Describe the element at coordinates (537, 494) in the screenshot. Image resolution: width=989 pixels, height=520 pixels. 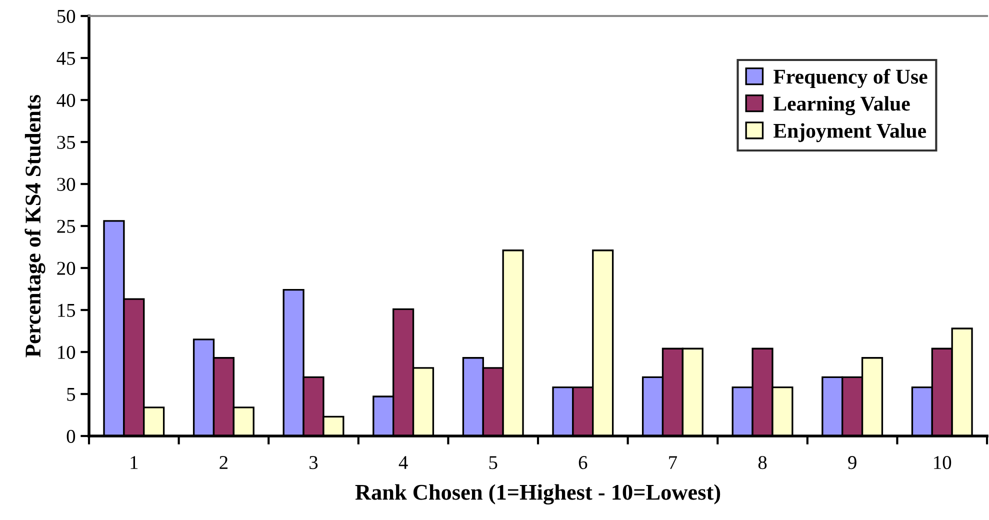
I see `x-axis-title: Rank Chosen (1=Highest - 10=Lowest)` at that location.